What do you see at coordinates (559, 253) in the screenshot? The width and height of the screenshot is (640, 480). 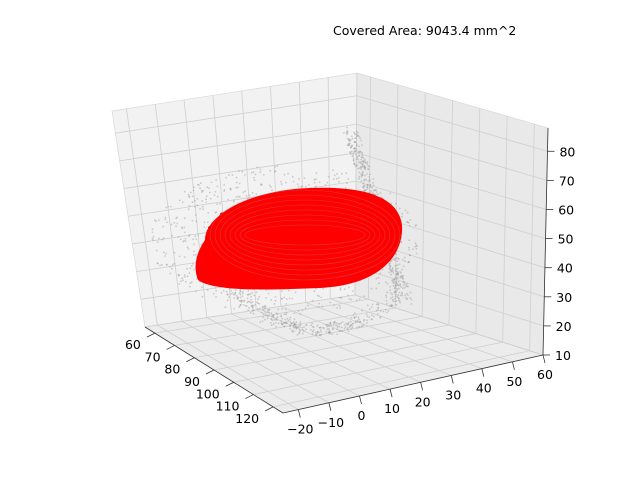 I see `z-axis-ticks: 10 20 30 40 50 60 70 80` at bounding box center [559, 253].